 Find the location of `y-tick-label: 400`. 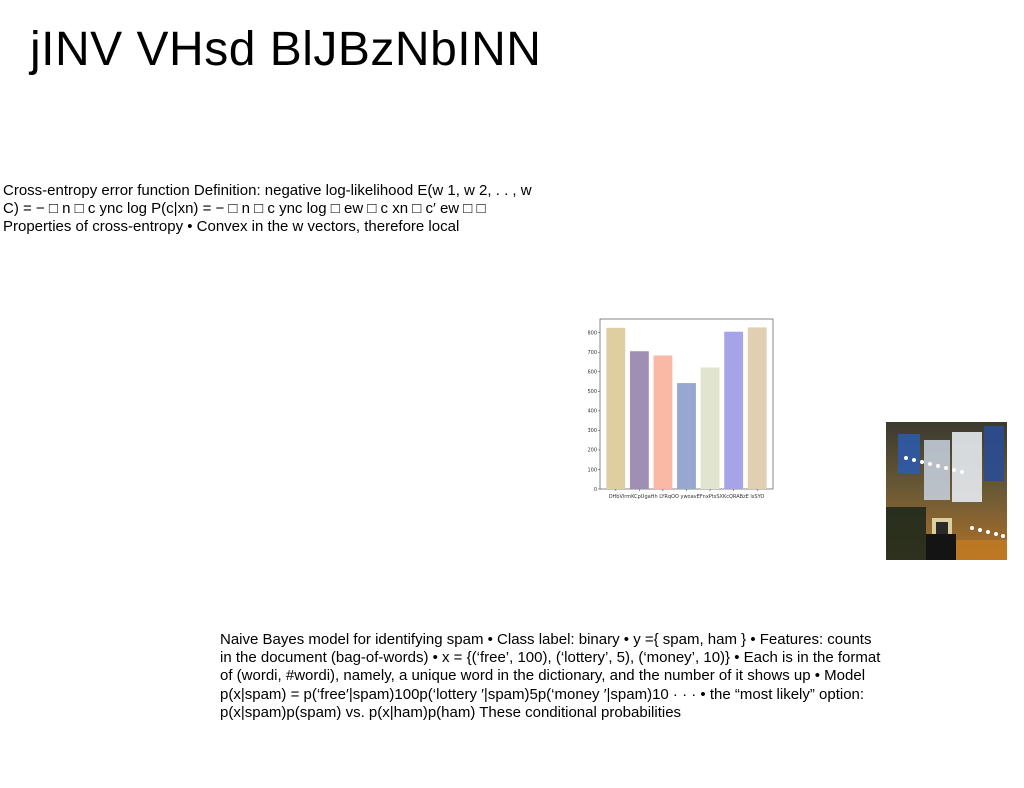

y-tick-label: 400 is located at coordinates (592, 412).